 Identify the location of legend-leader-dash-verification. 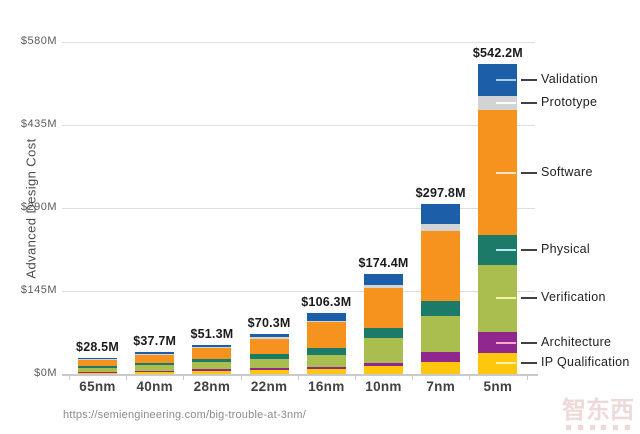
(529, 298).